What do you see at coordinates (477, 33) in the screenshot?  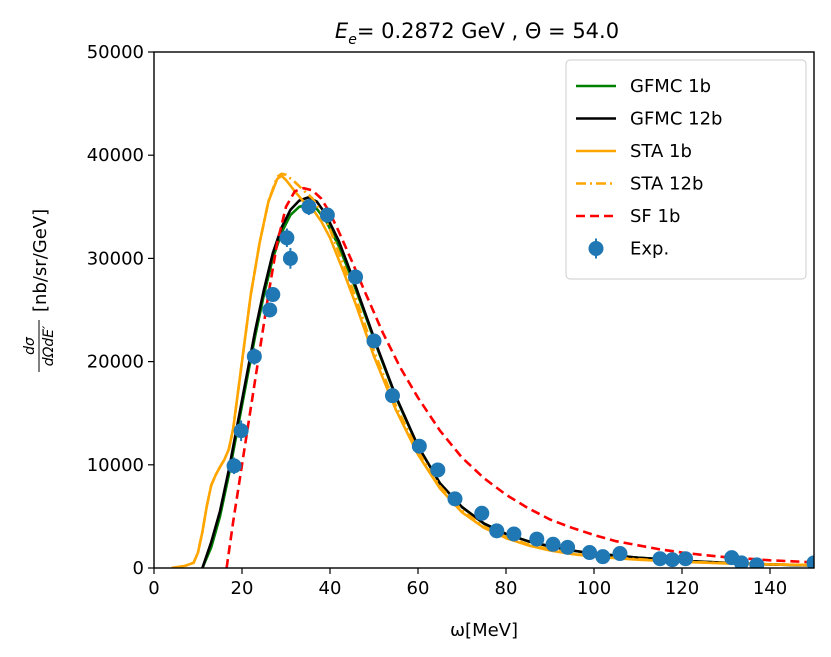 I see `chart-title: Ee= 0.2872 GeV , Θ = 54.0` at bounding box center [477, 33].